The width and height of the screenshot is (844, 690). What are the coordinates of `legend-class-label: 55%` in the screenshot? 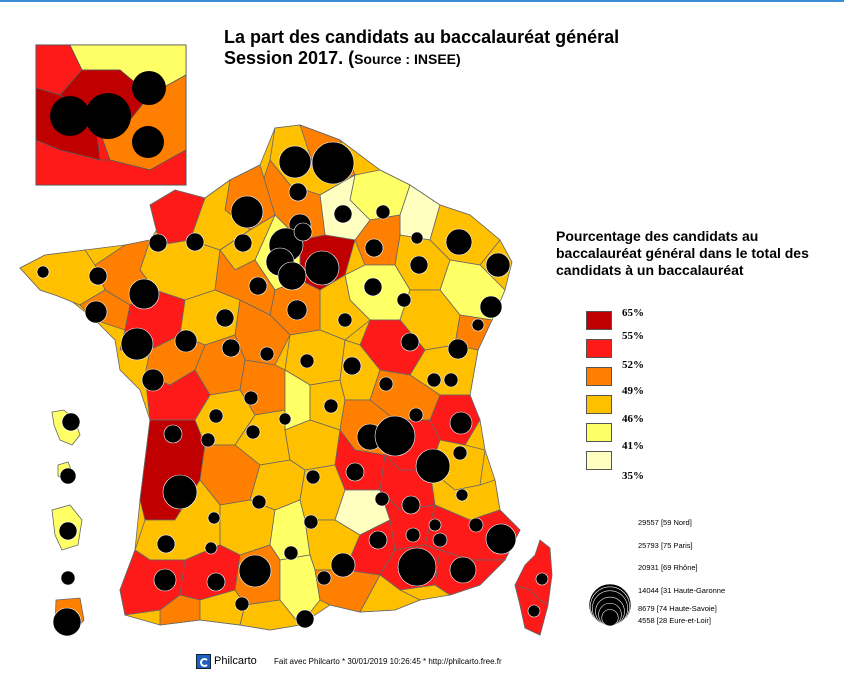 It's located at (633, 336).